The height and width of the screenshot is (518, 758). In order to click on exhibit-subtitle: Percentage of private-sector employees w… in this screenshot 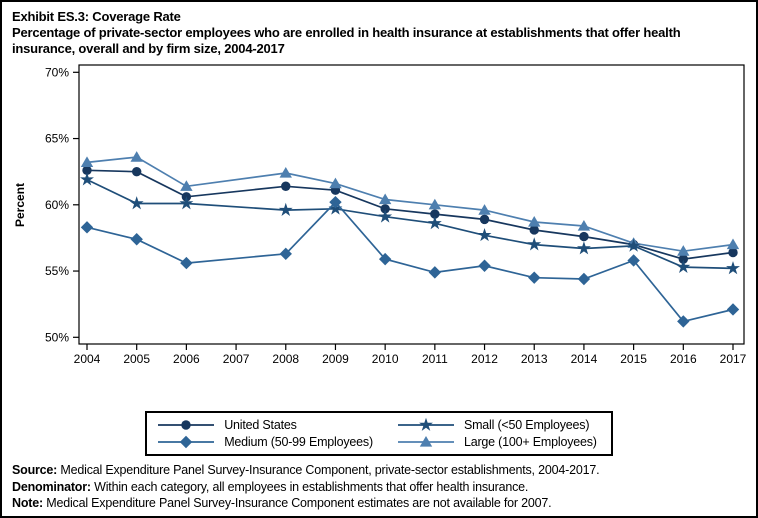, I will do `click(346, 40)`.